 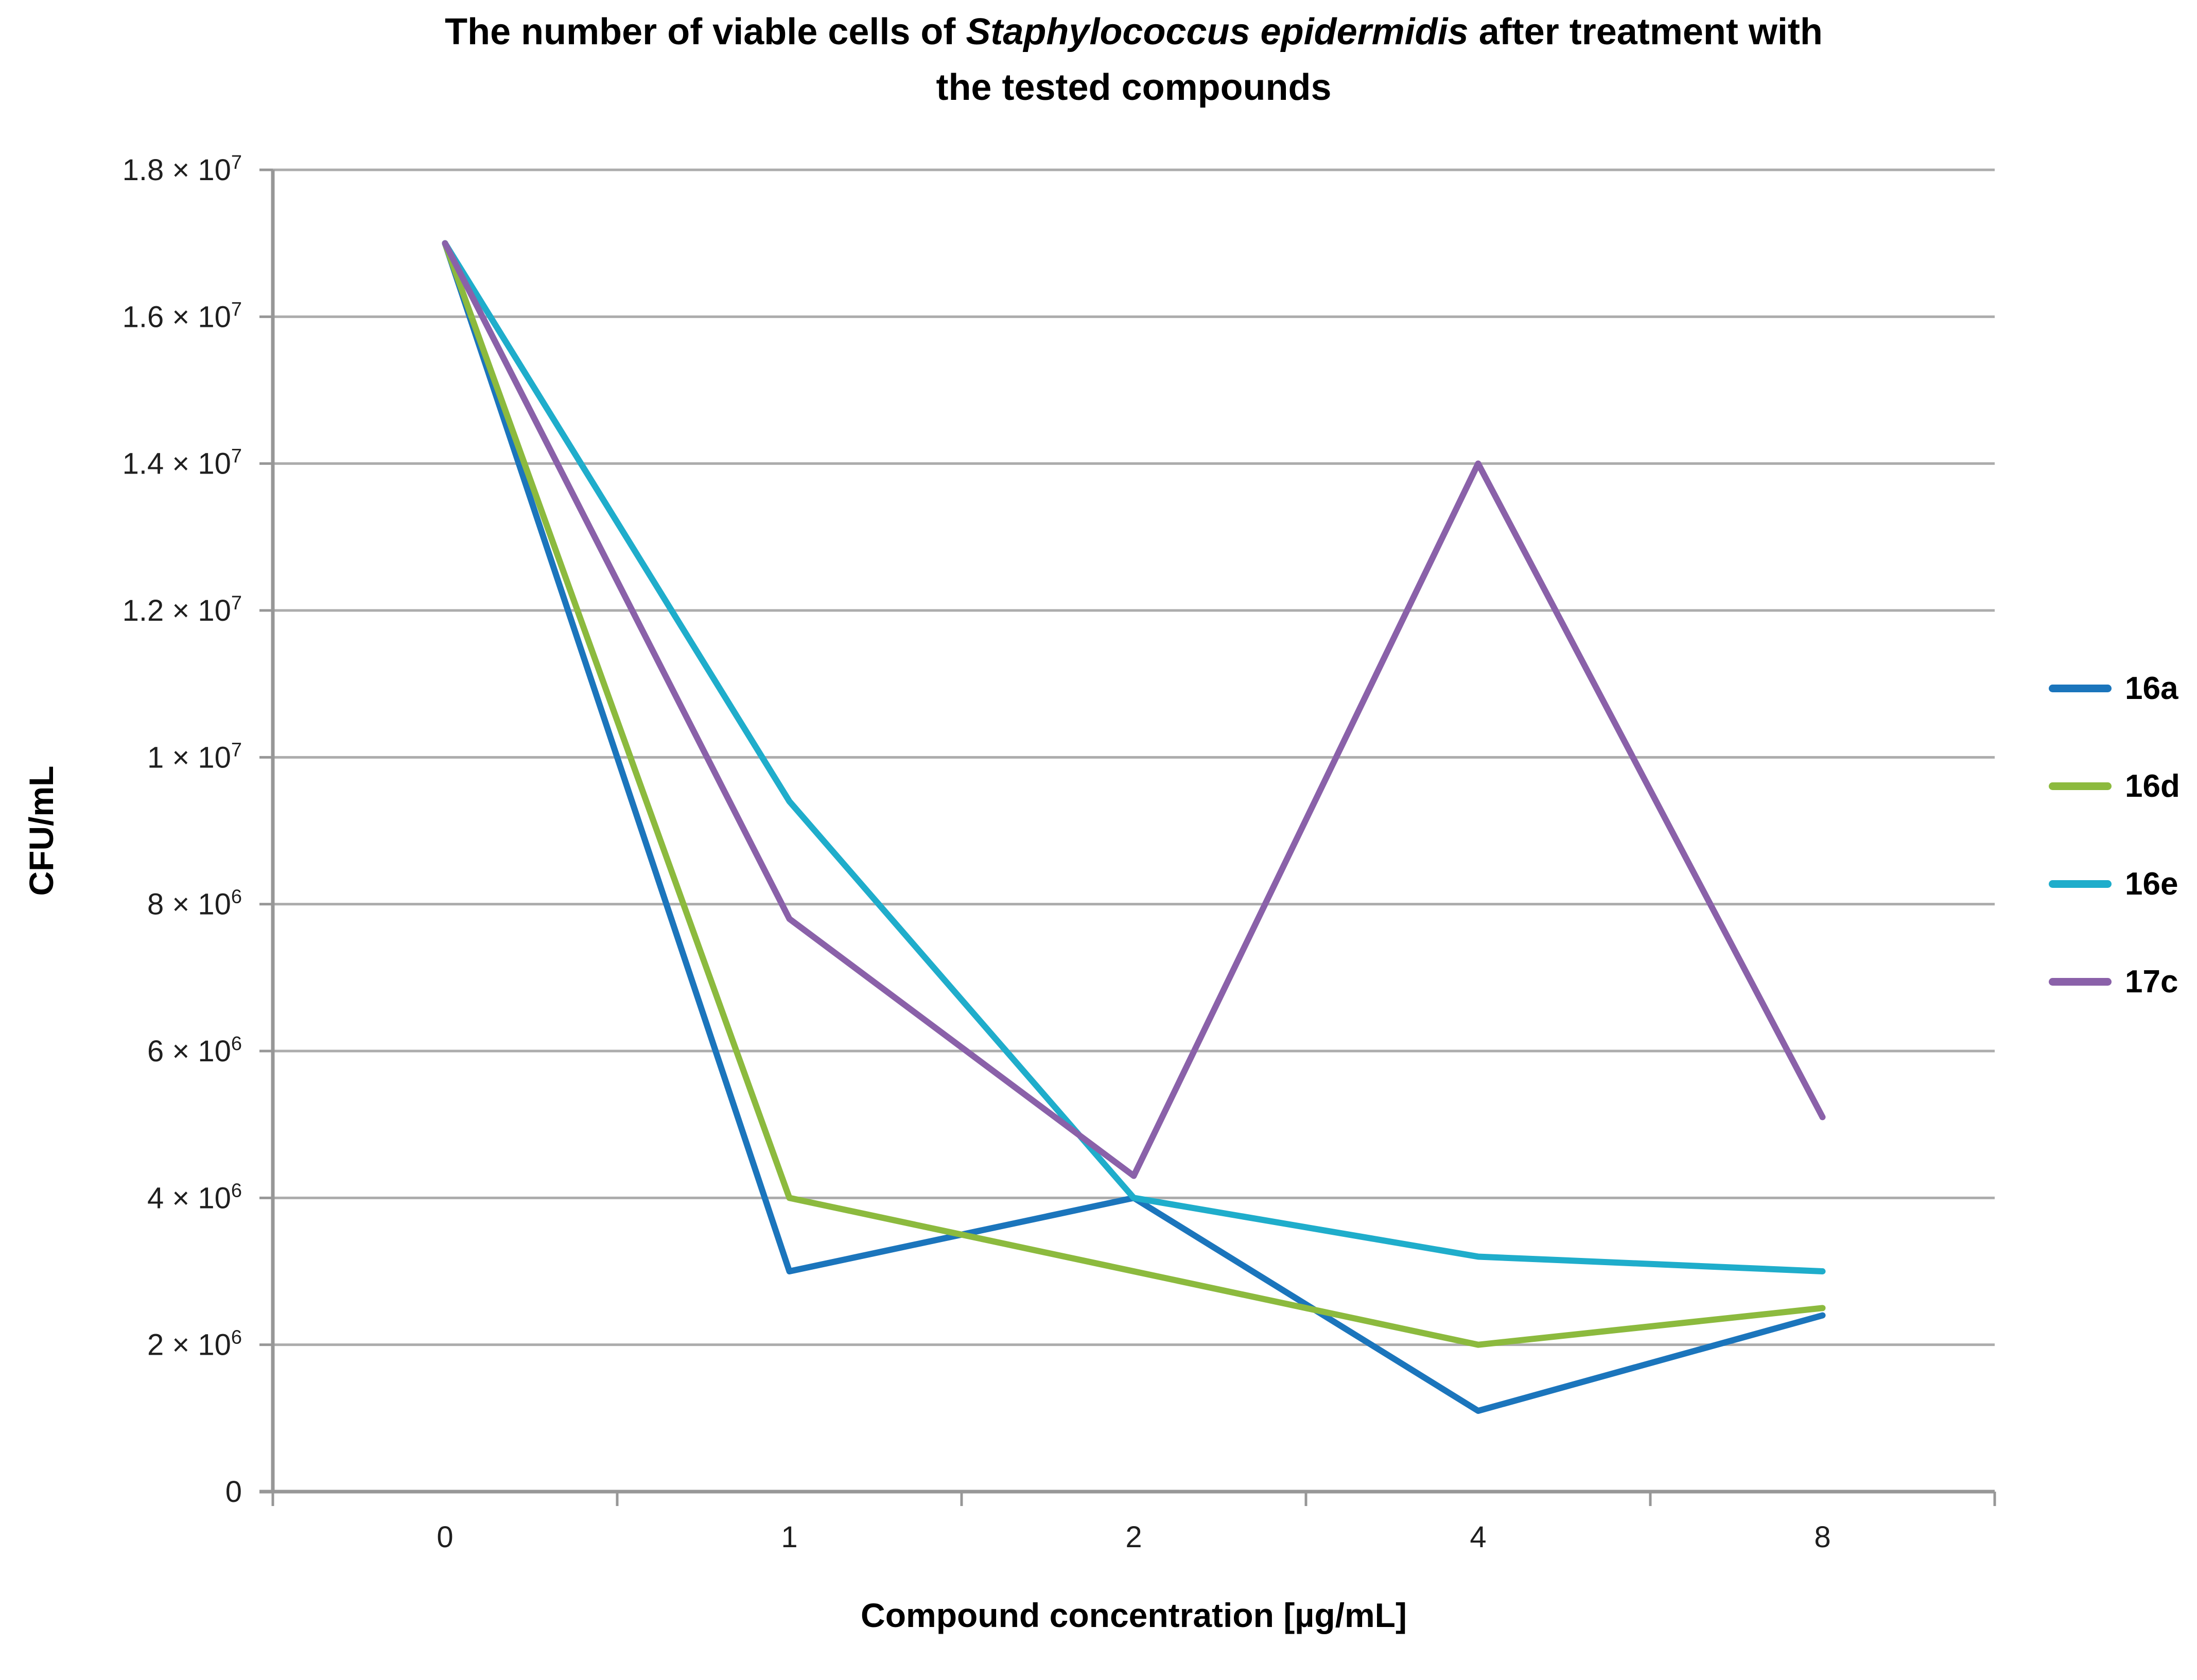 I want to click on legend-label-17c: 17c, so click(x=2151, y=982).